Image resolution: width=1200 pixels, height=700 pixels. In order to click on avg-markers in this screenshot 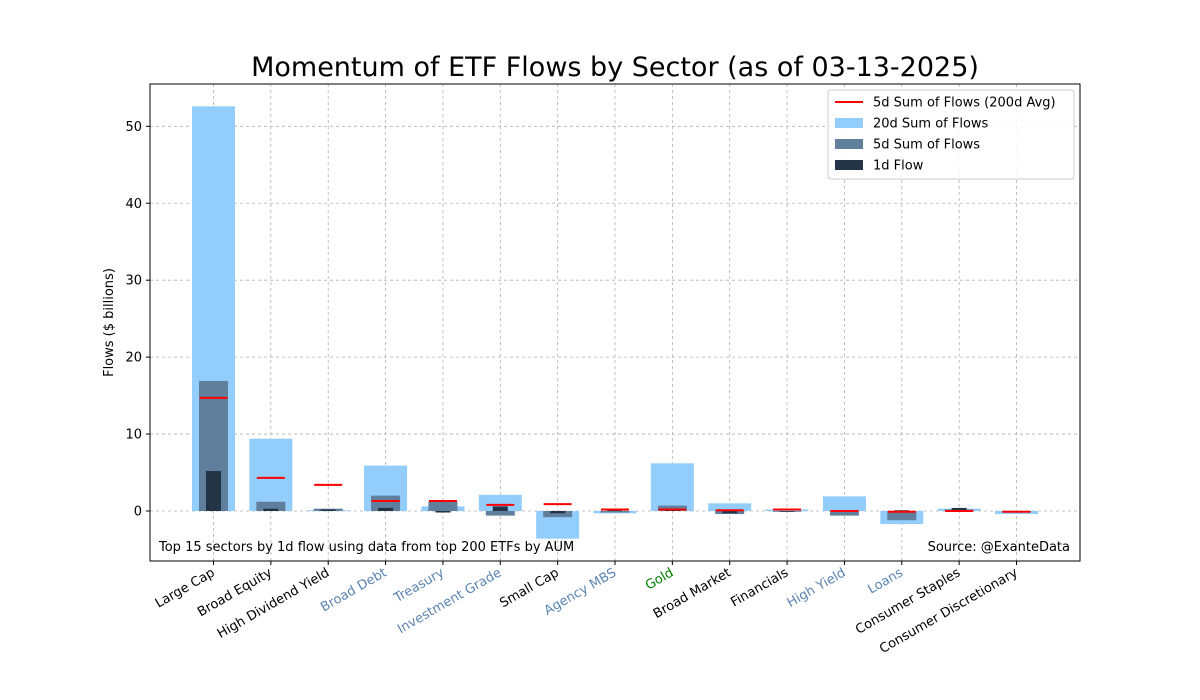, I will do `click(615, 454)`.